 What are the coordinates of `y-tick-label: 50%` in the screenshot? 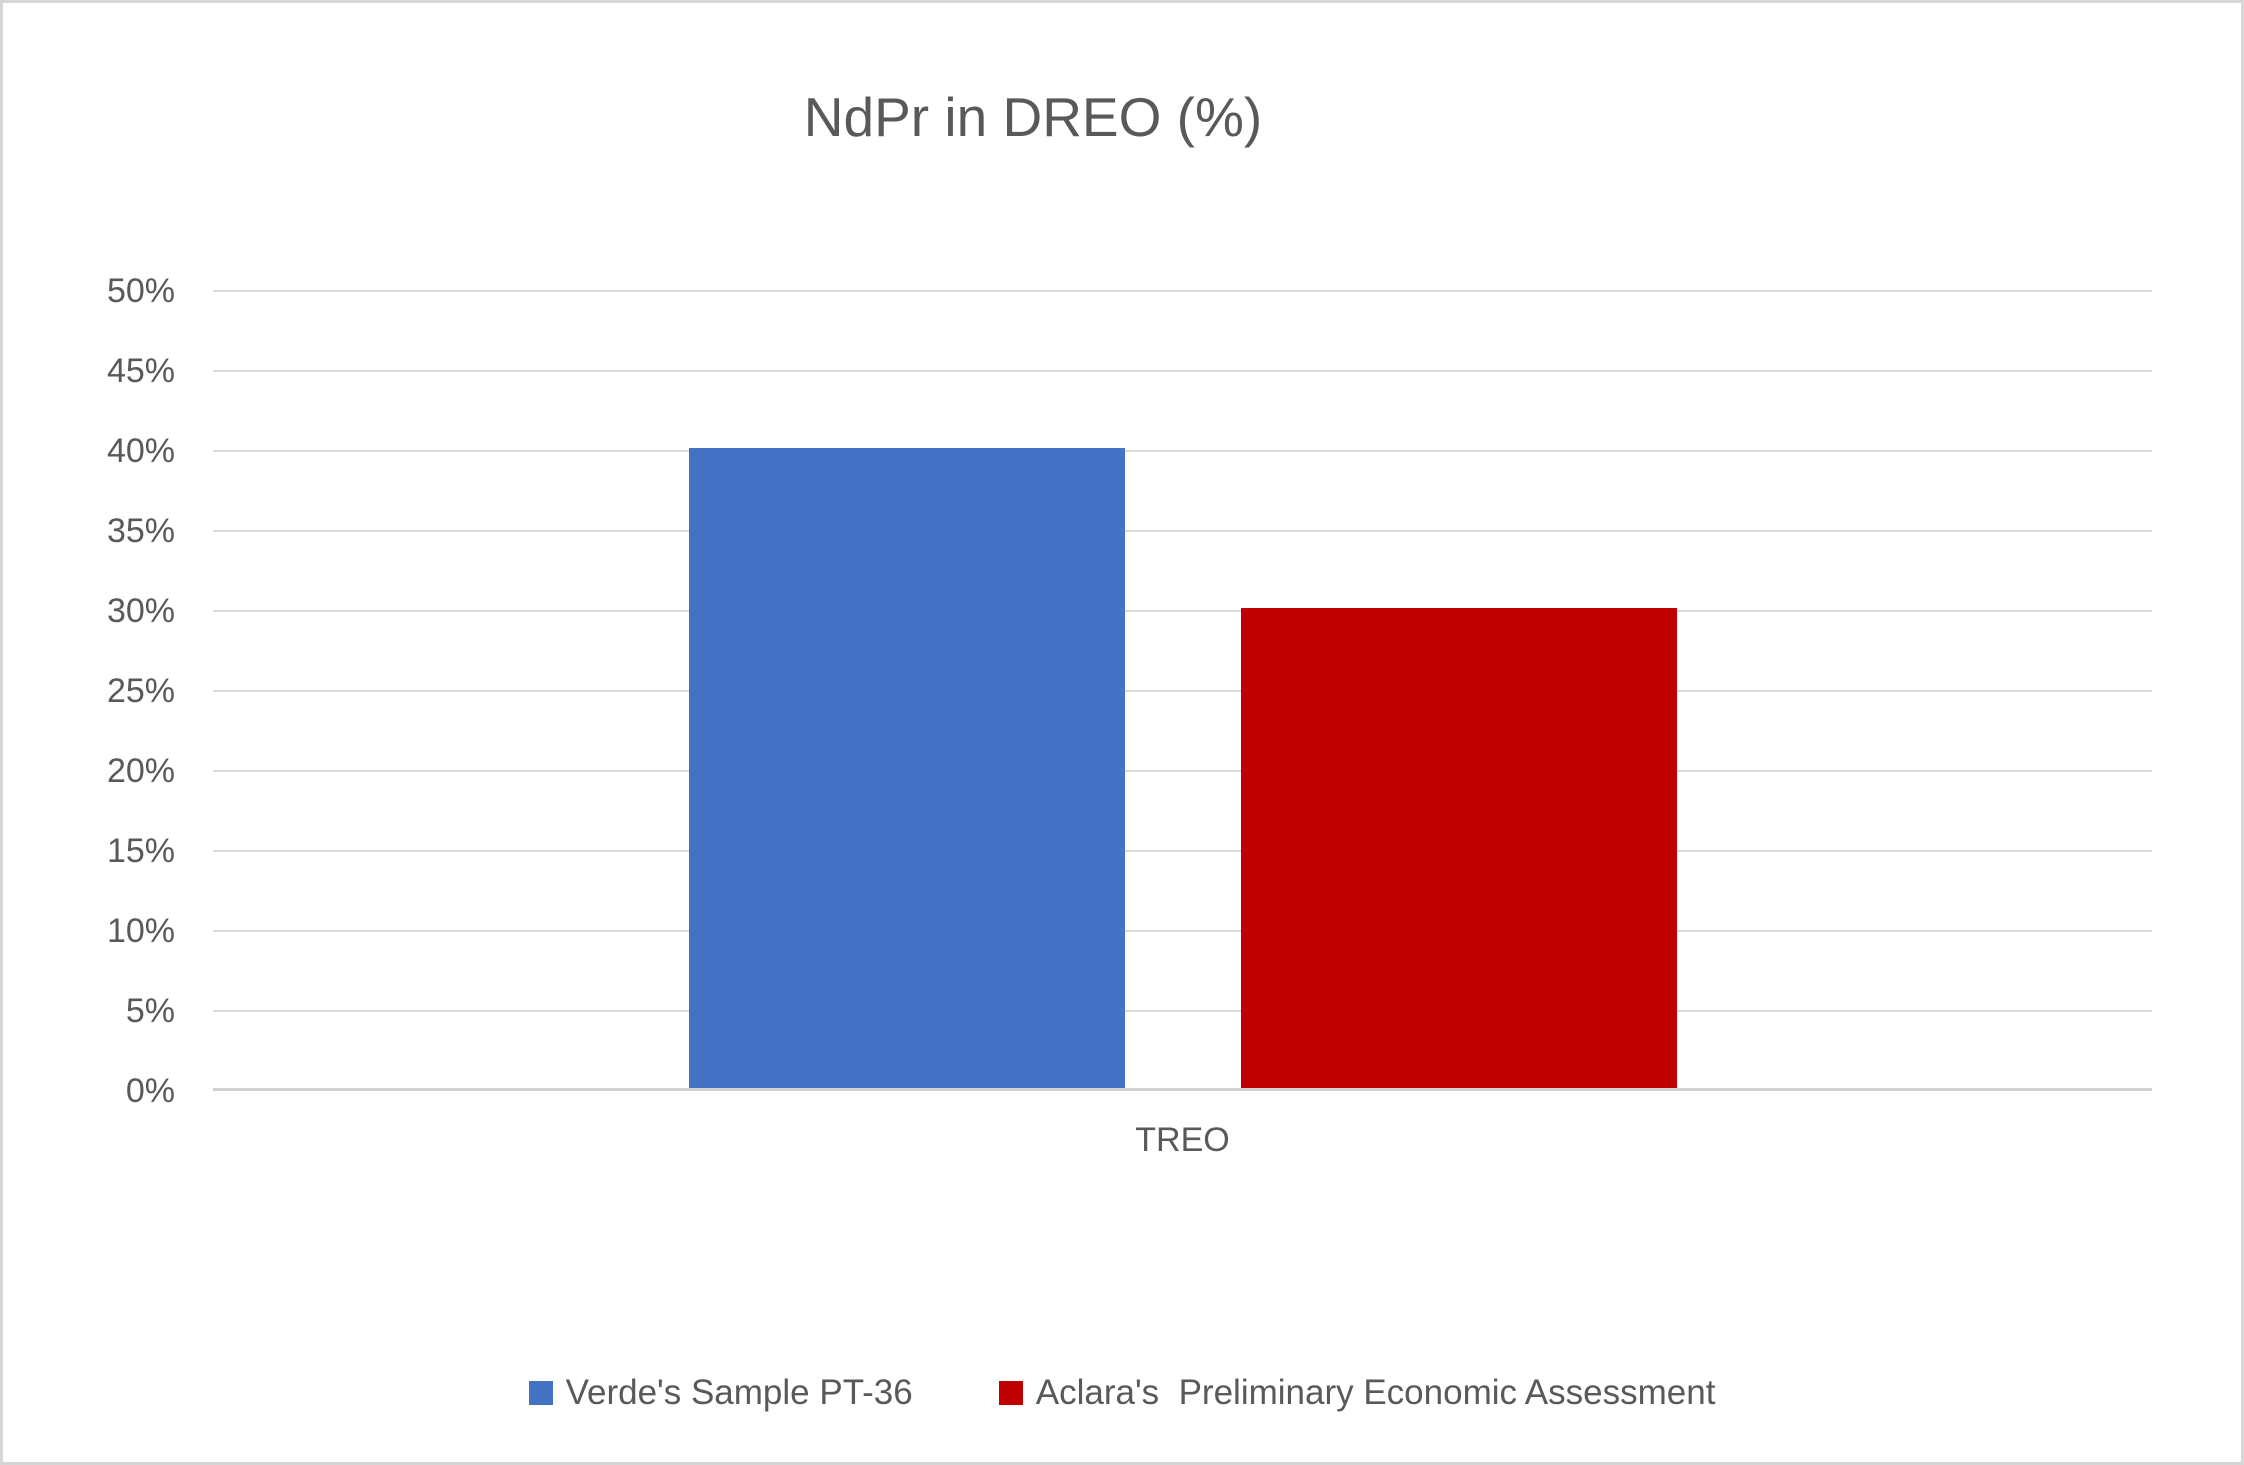 It's located at (140, 291).